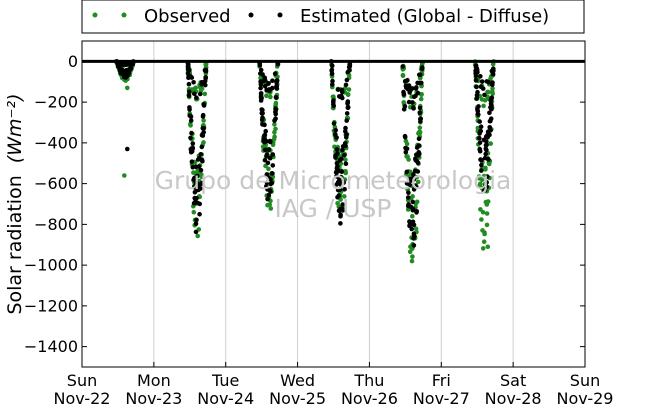  Describe the element at coordinates (368, 380) in the screenshot. I see `x-tick-label-day: Thu` at that location.